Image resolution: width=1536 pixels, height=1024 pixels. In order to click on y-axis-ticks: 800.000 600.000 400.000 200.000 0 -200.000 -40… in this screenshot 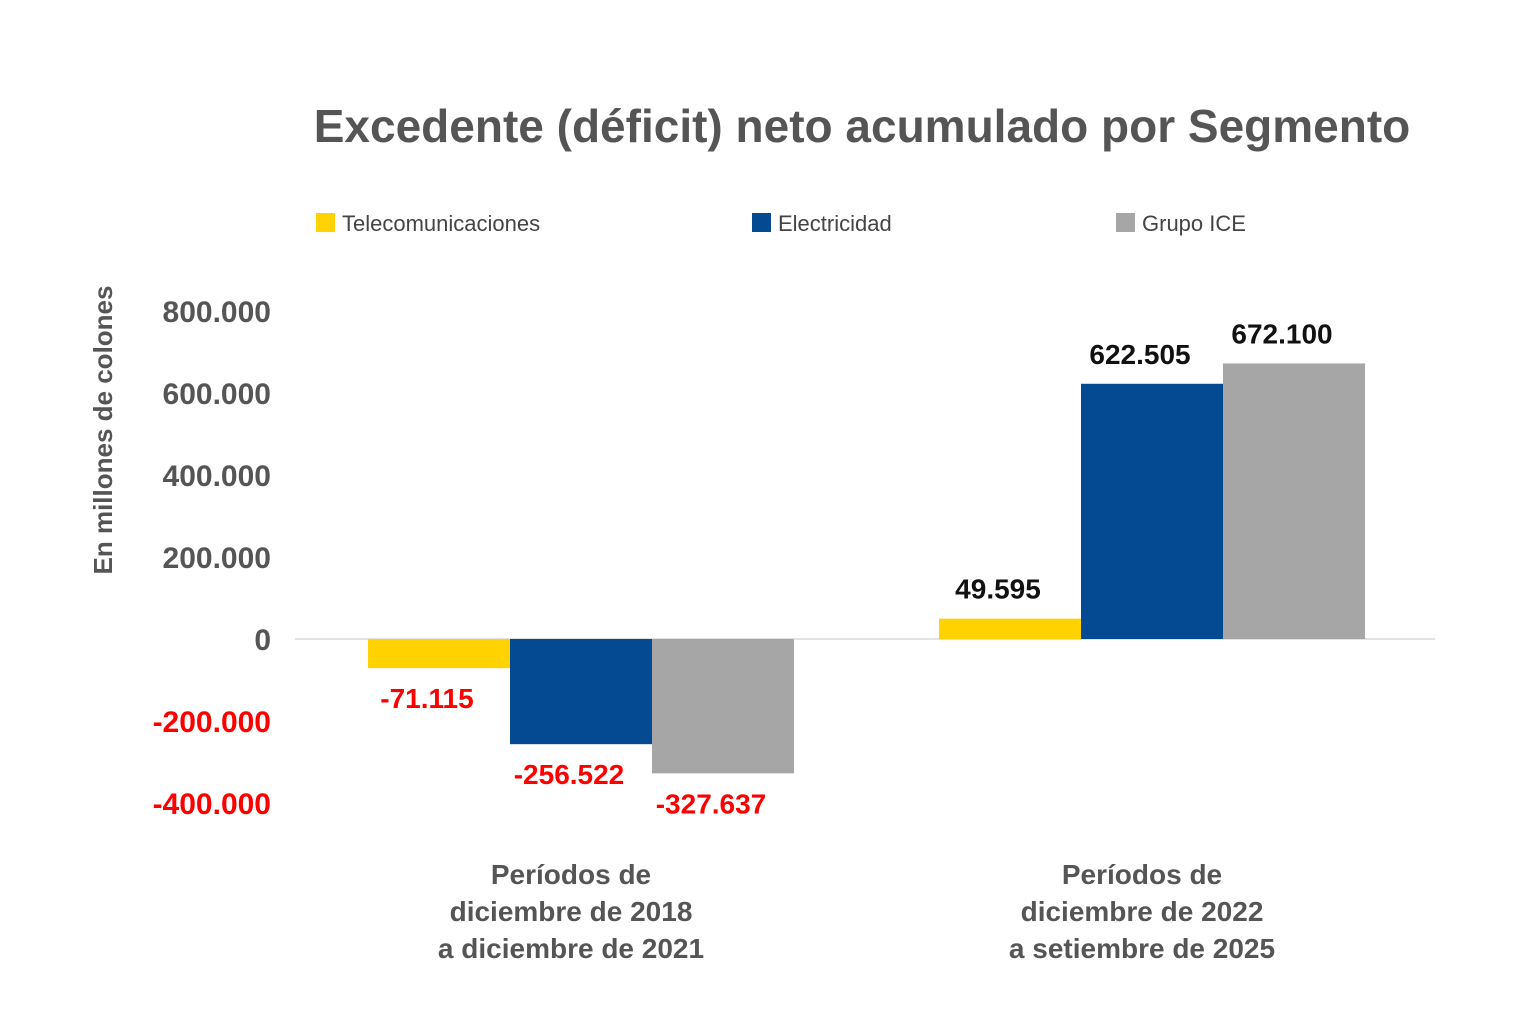, I will do `click(212, 558)`.